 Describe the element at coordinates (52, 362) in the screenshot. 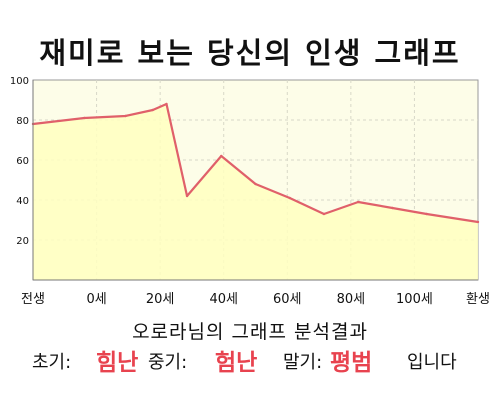

I see `early-label: 초기:` at that location.